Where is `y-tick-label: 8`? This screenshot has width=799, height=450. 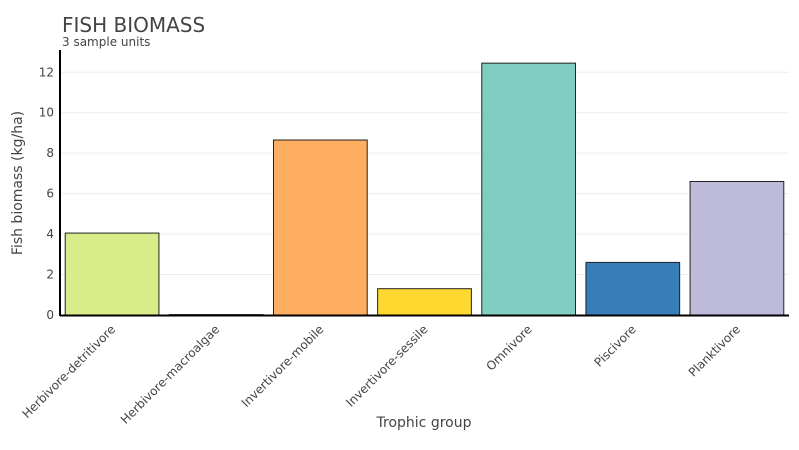
y-tick-label: 8 is located at coordinates (50, 153).